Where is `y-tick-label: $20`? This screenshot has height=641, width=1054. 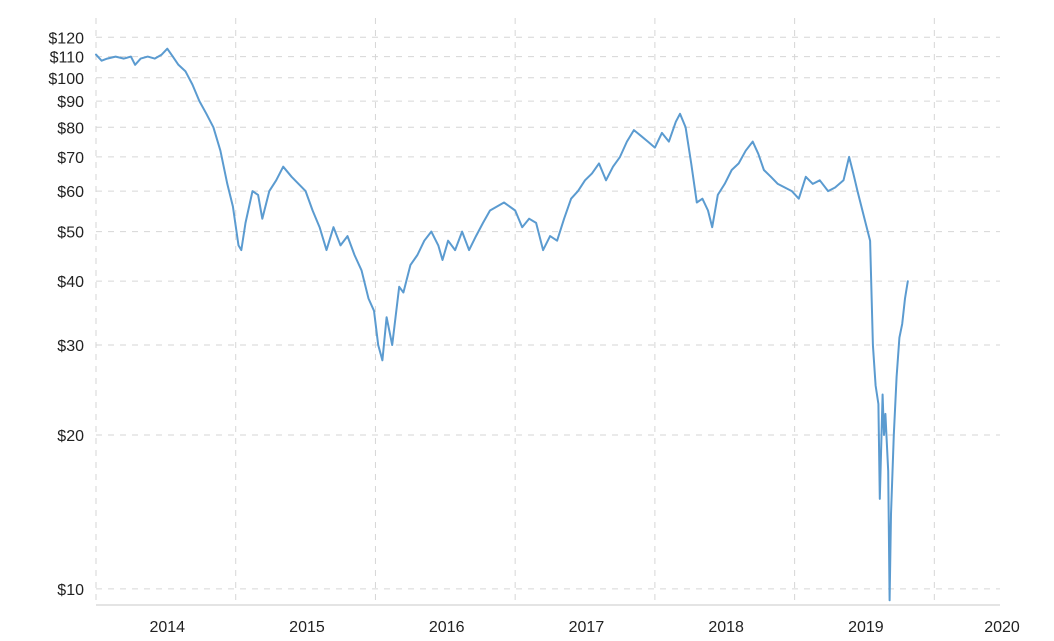
y-tick-label: $20 is located at coordinates (70, 436).